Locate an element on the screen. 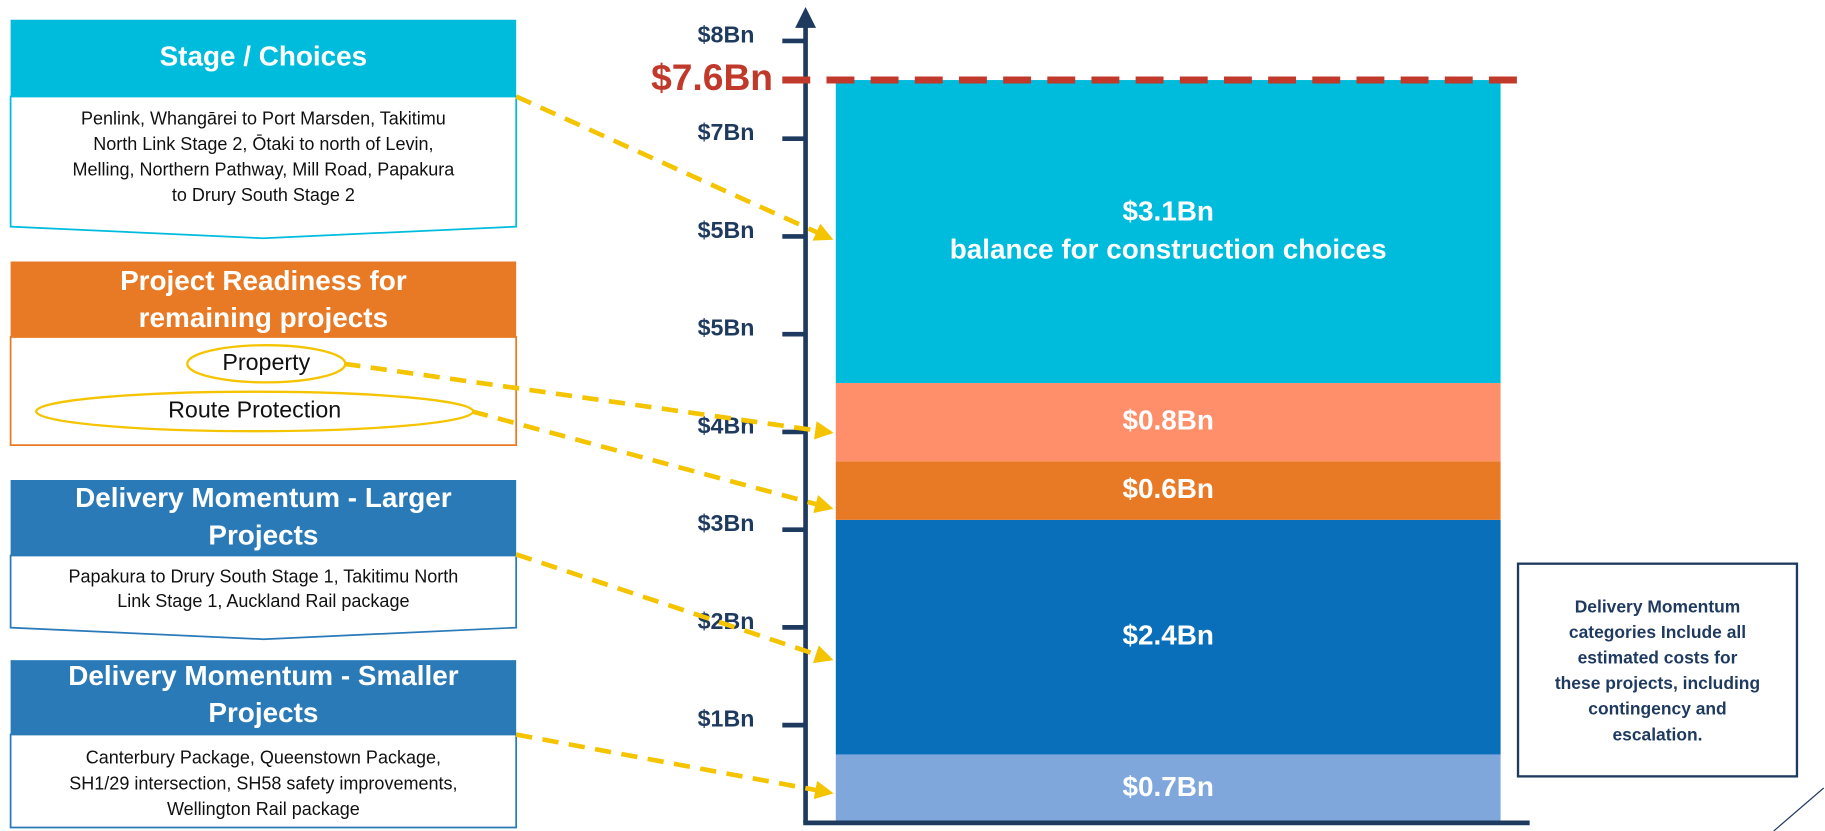 Image resolution: width=1825 pixels, height=831 pixels. note-box is located at coordinates (1657, 670).